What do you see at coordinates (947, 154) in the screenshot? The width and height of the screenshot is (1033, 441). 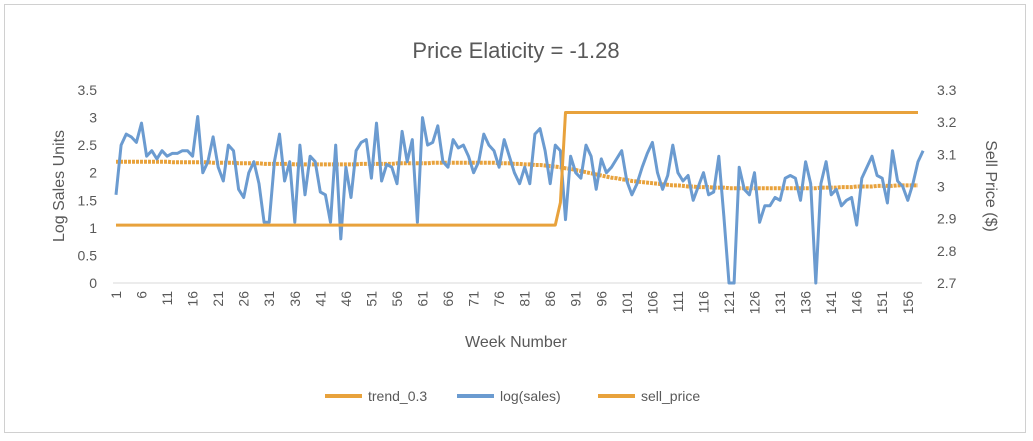 I see `right-tick-label: 3.1` at bounding box center [947, 154].